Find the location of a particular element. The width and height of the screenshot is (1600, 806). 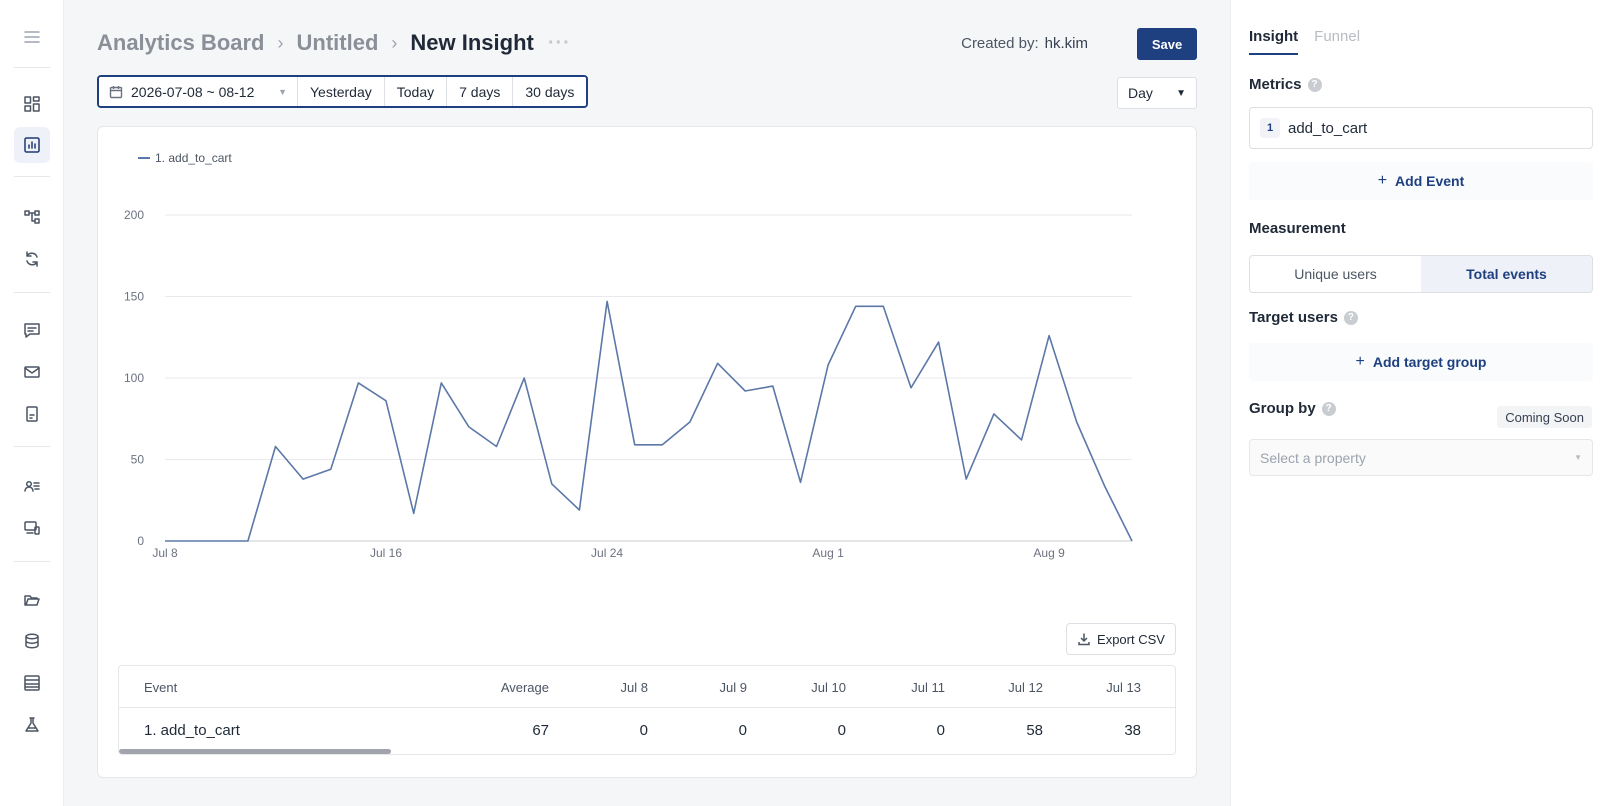

export-csv-button: Export CSV is located at coordinates (1121, 639).